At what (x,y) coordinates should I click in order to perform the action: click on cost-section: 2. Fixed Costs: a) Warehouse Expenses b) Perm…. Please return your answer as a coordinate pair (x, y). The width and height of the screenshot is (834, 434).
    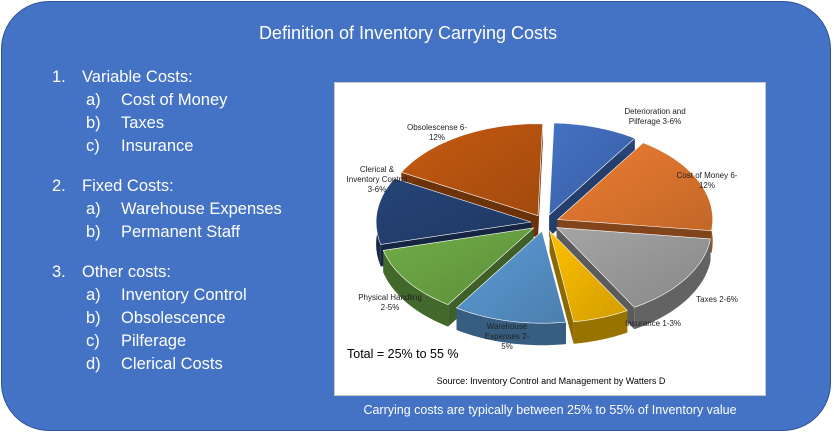
    Looking at the image, I should click on (167, 209).